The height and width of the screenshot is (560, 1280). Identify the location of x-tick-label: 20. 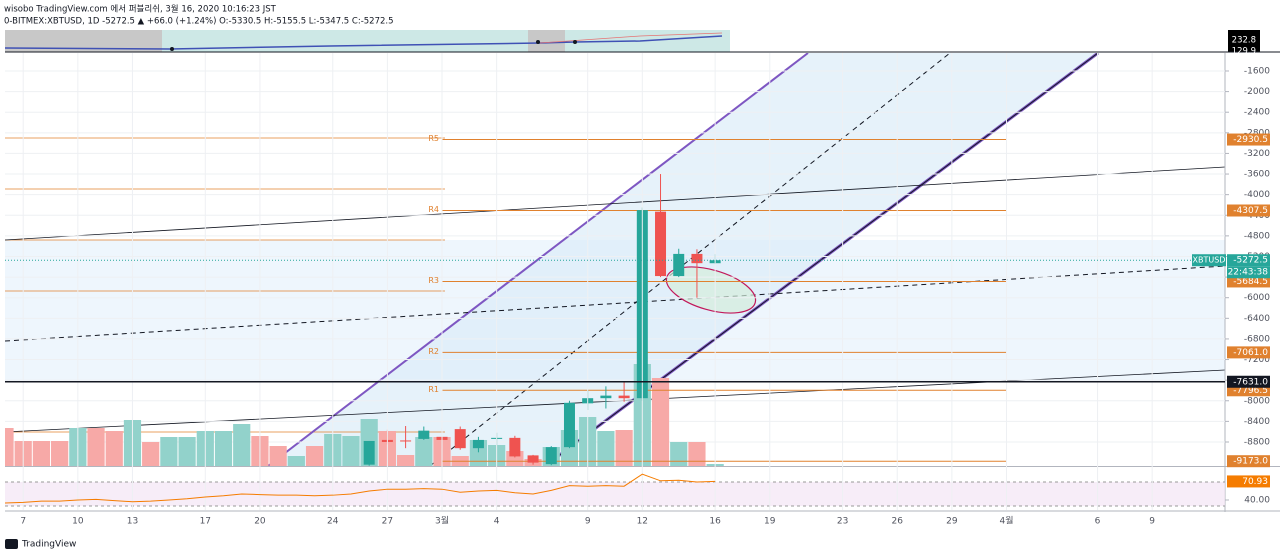
(260, 522).